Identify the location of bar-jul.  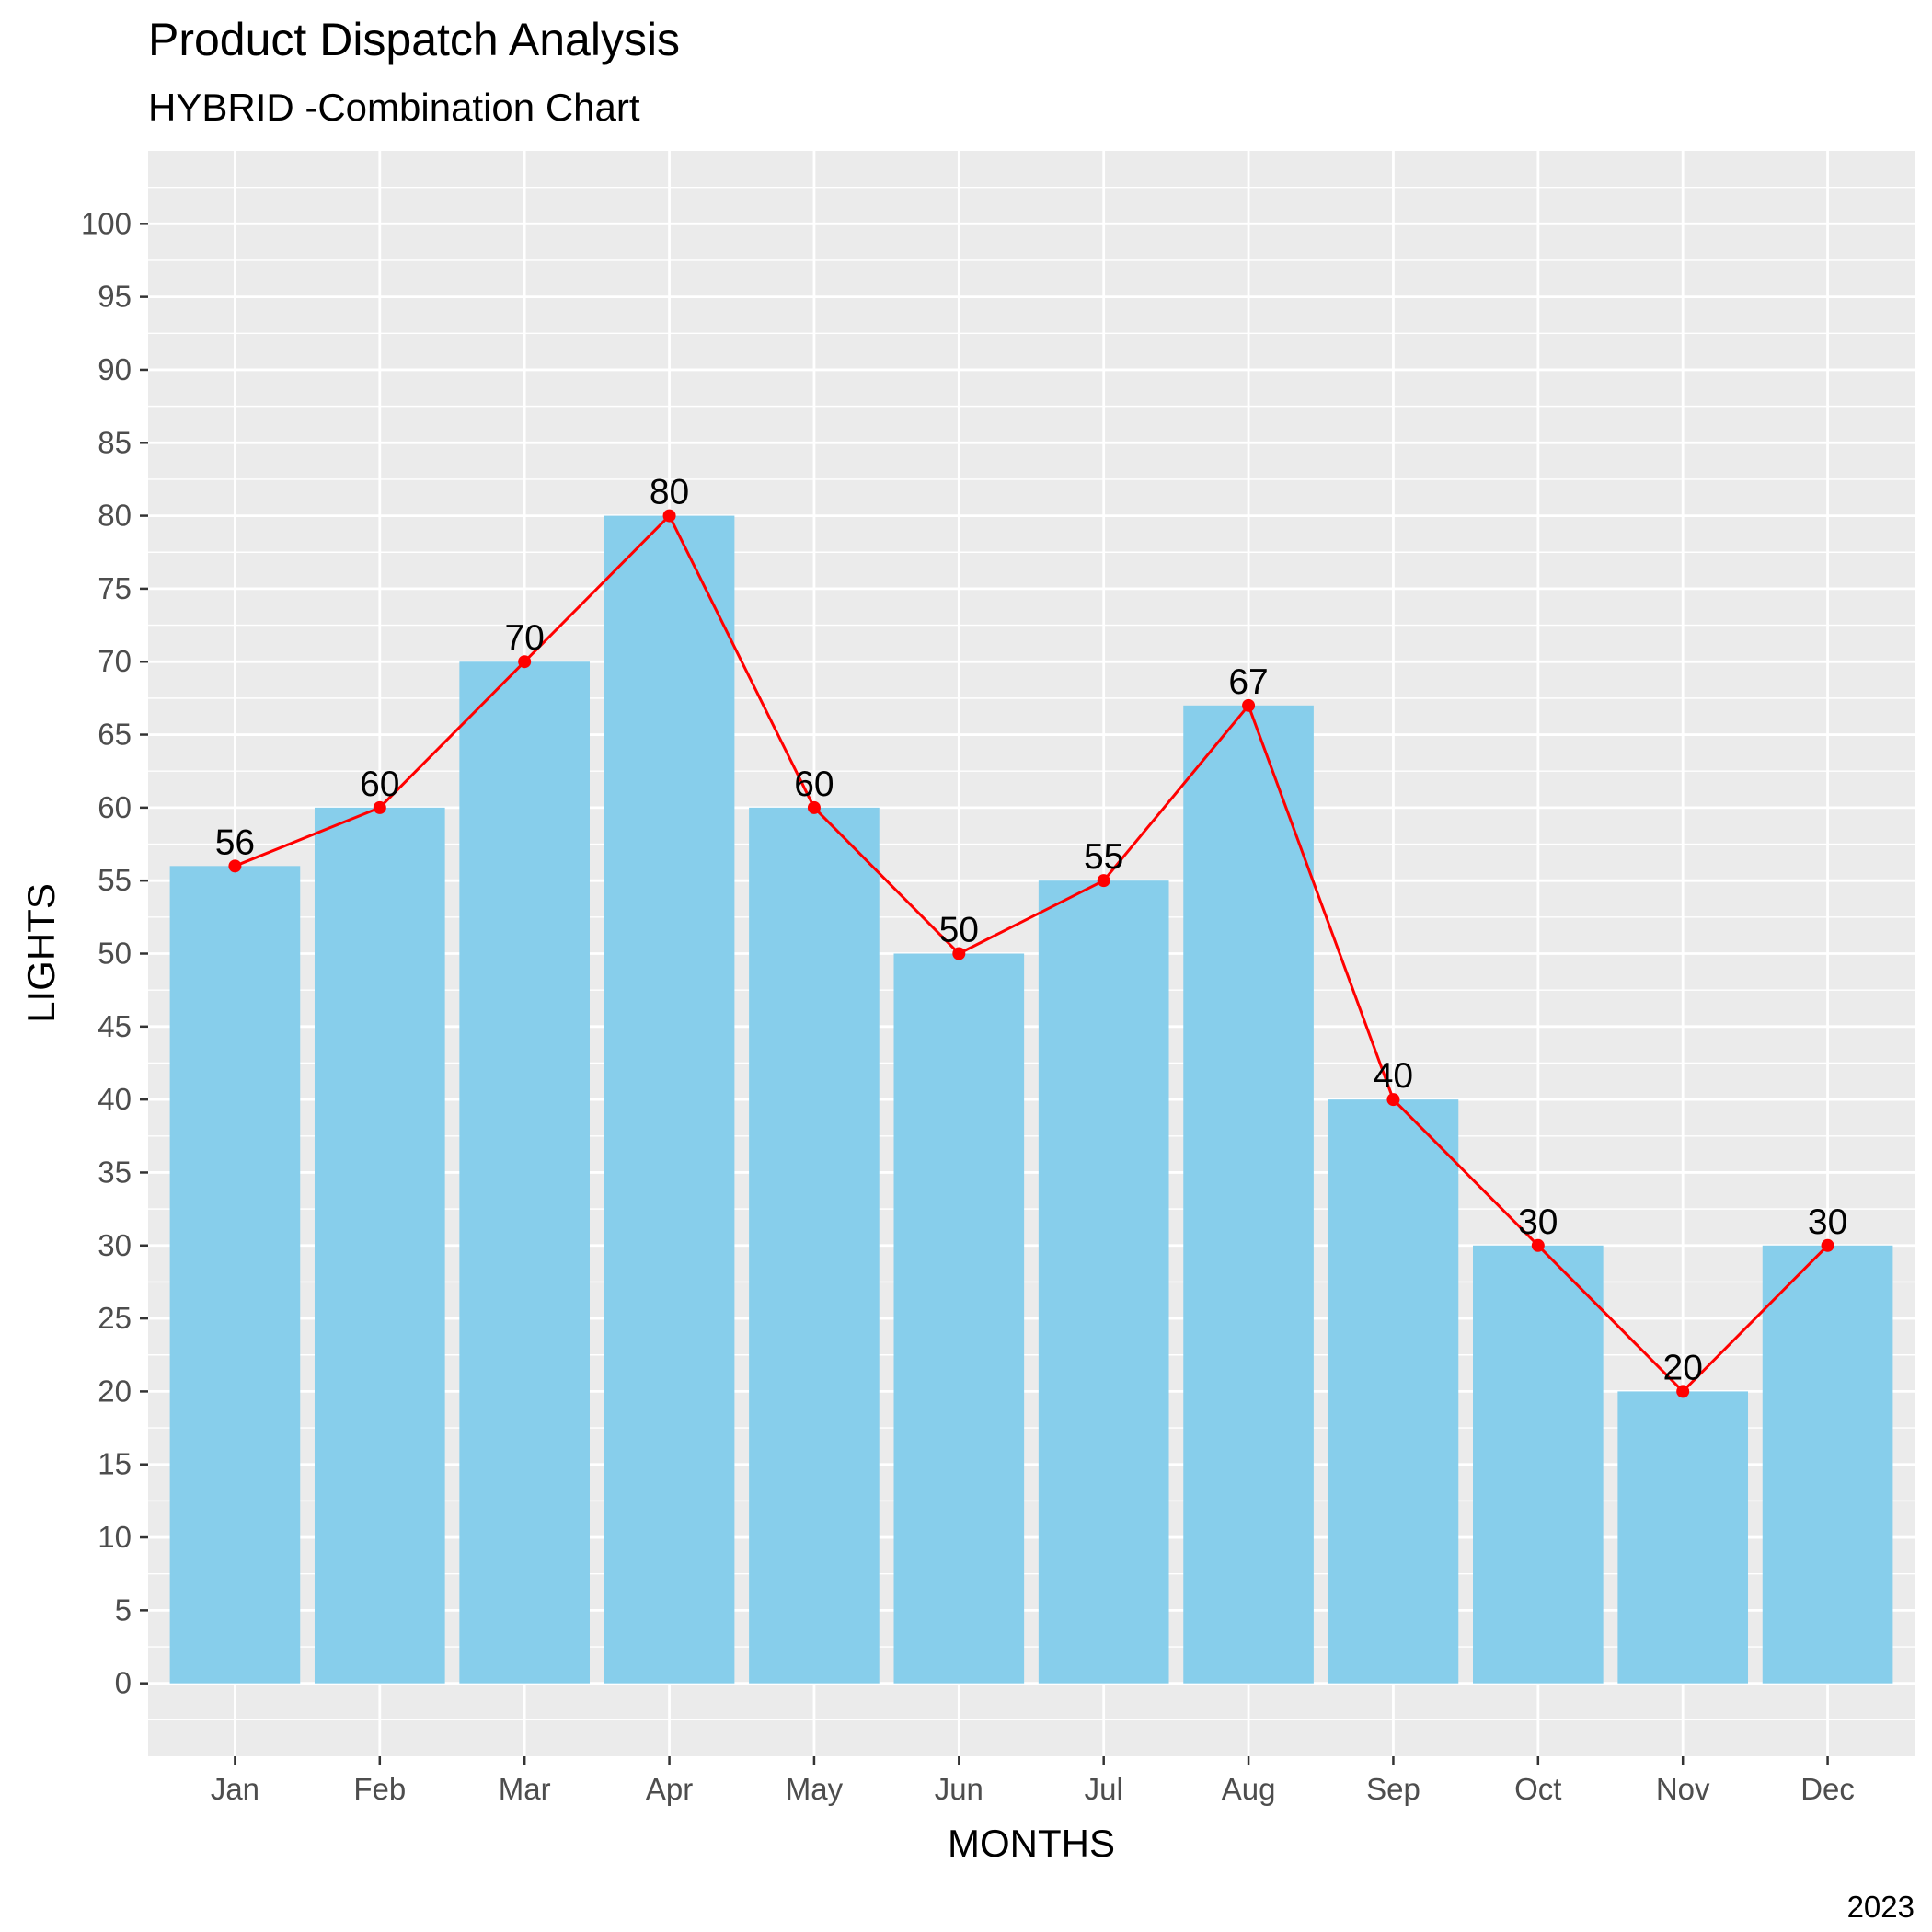
(1103, 1282).